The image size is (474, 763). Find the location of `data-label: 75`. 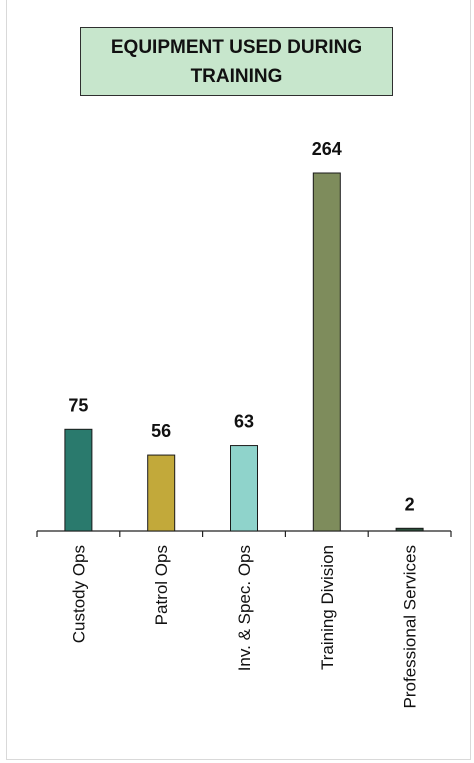

data-label: 75 is located at coordinates (78, 405).